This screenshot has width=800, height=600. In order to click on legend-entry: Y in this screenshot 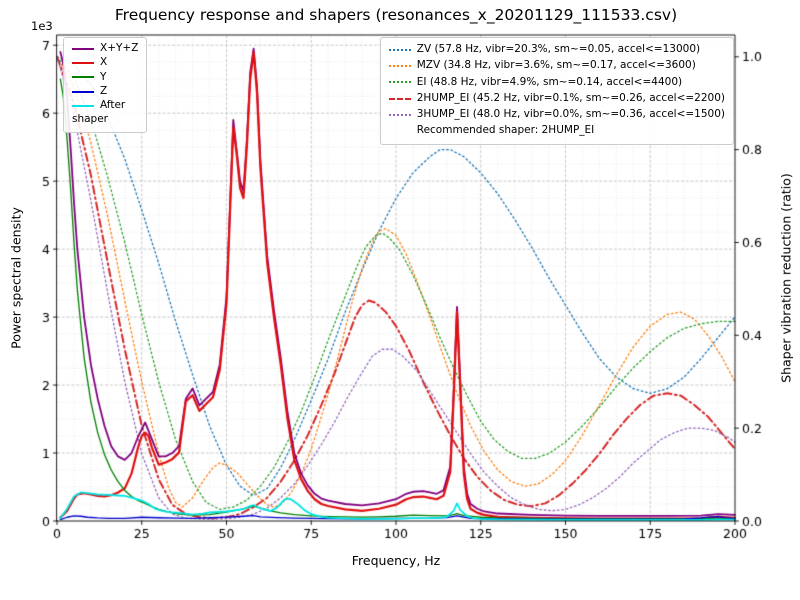, I will do `click(105, 78)`.